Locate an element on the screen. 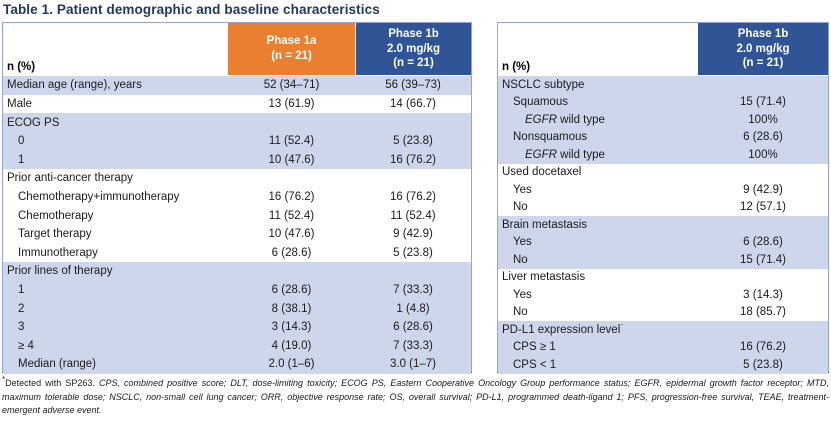 The height and width of the screenshot is (425, 831). row-label: Immunotherapy is located at coordinates (58, 252).